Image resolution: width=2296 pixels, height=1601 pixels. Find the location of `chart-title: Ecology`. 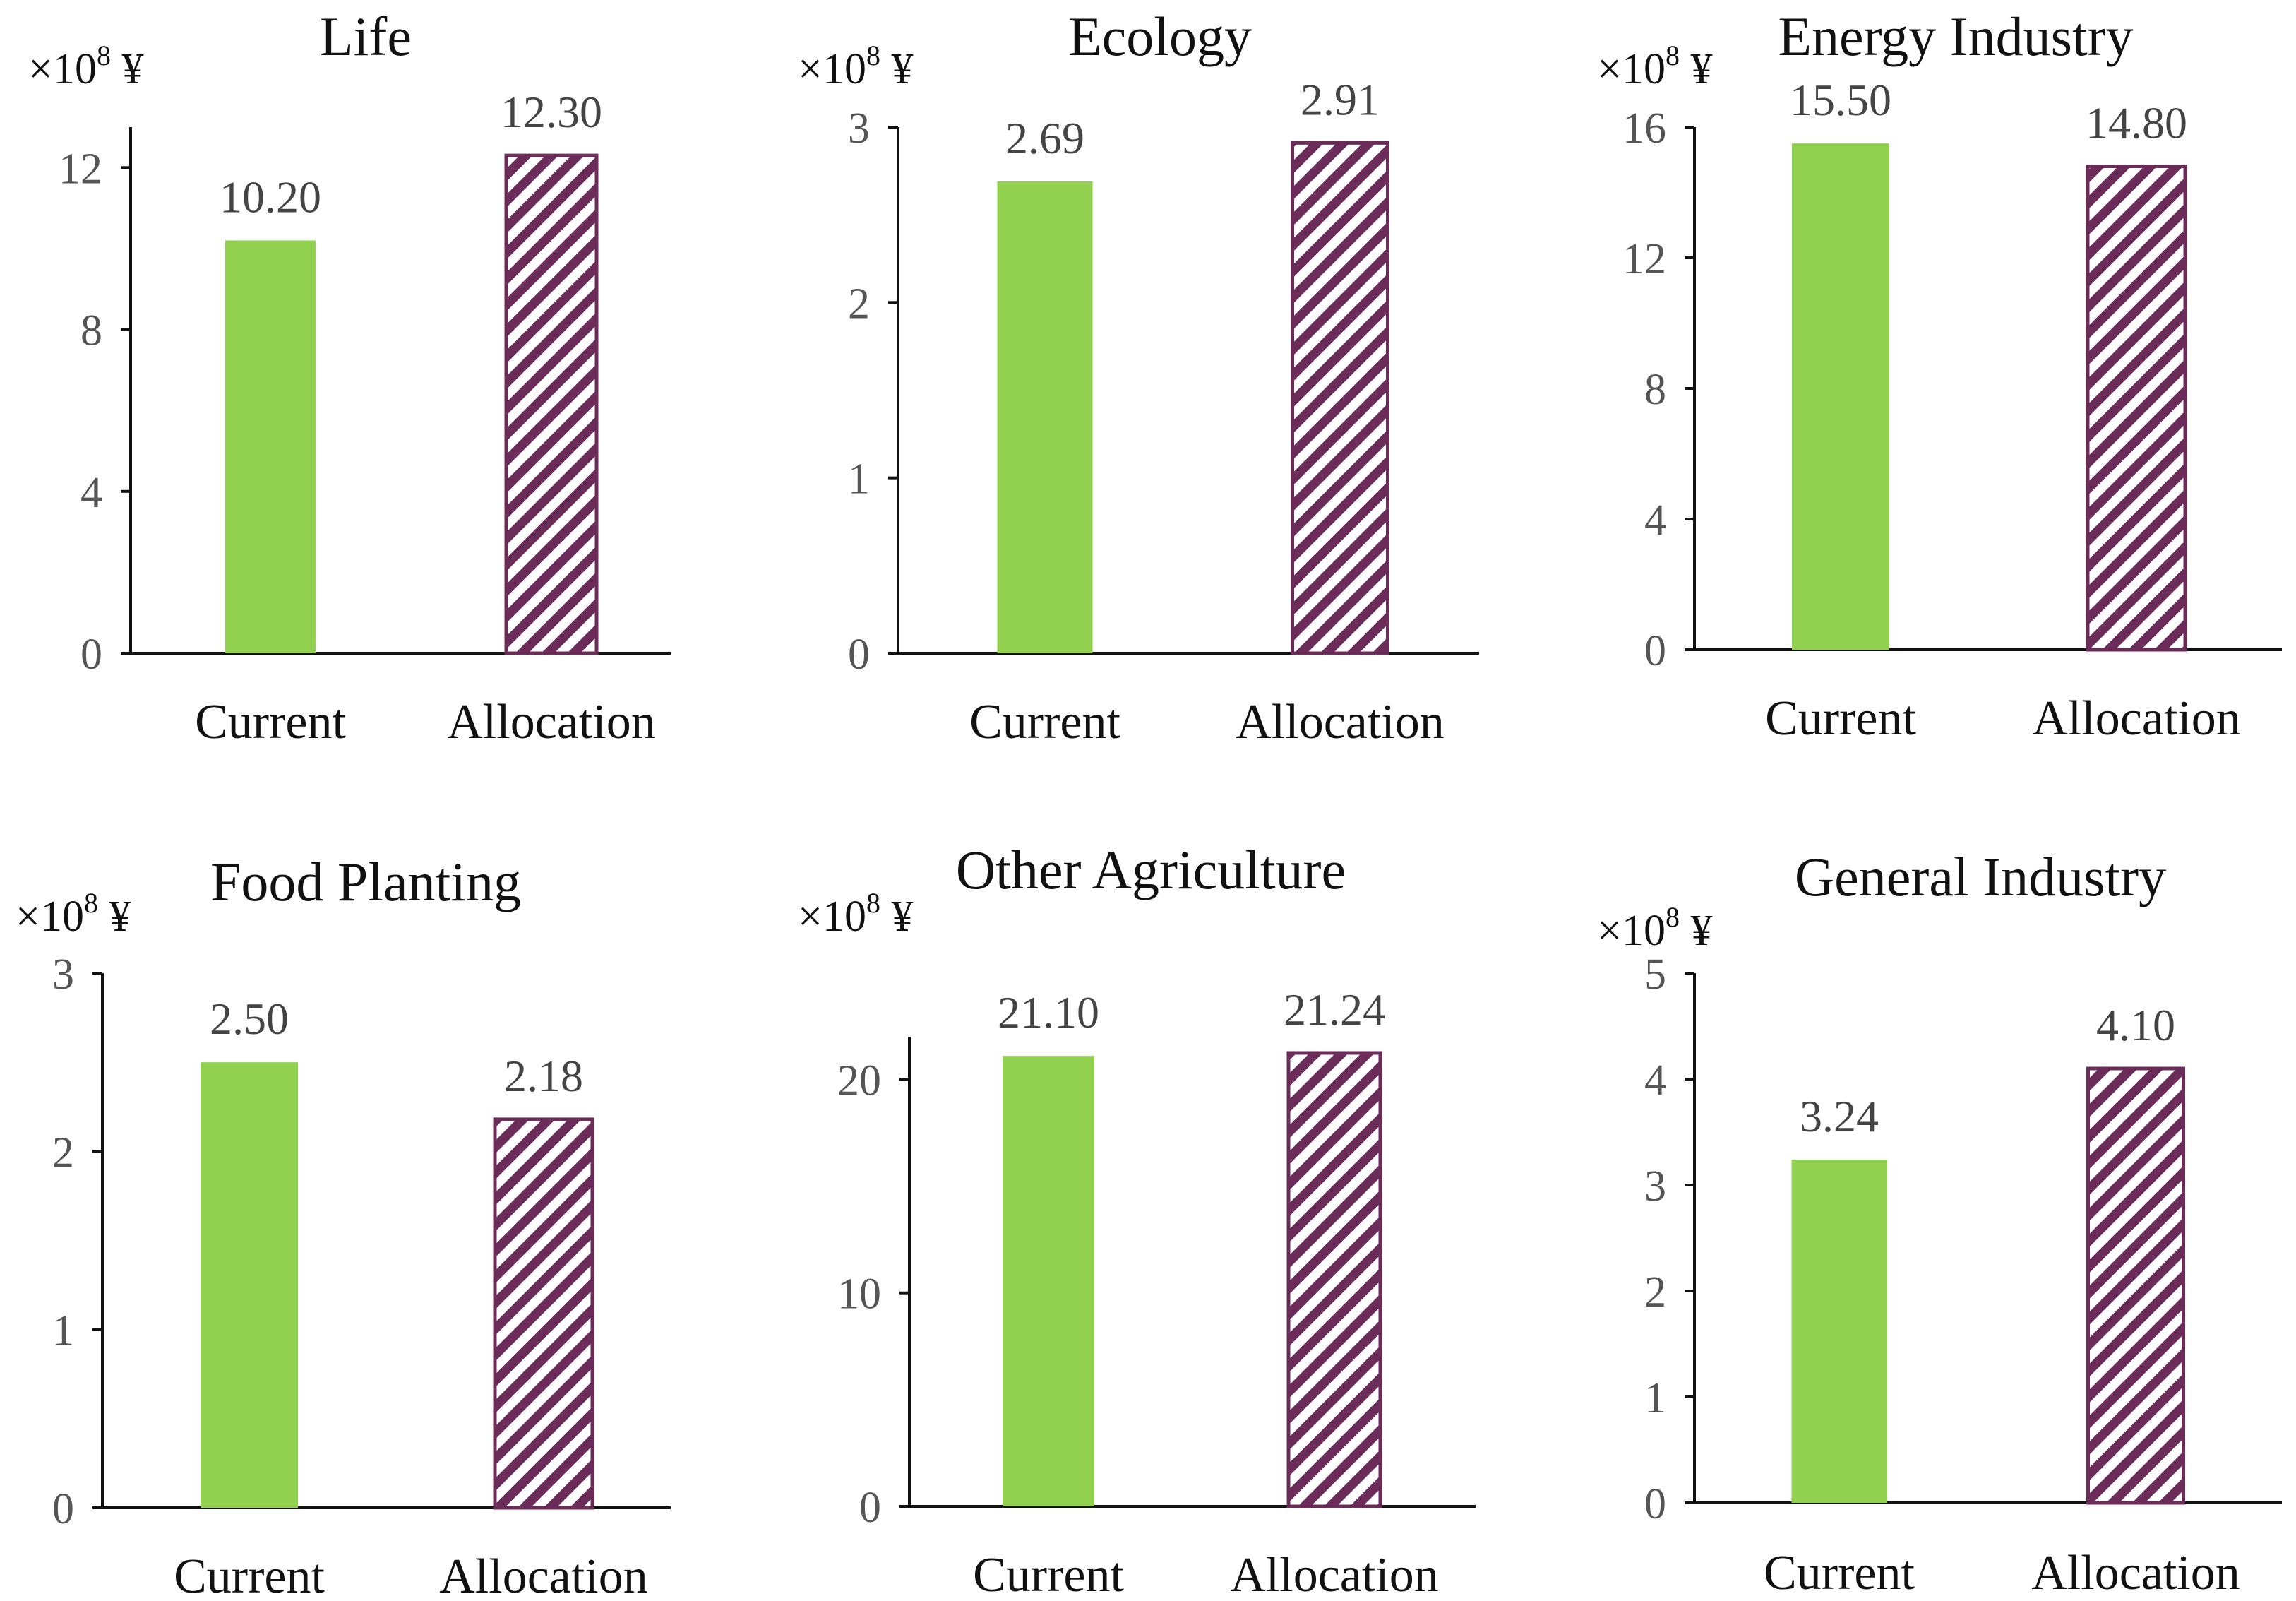

chart-title: Ecology is located at coordinates (1160, 36).